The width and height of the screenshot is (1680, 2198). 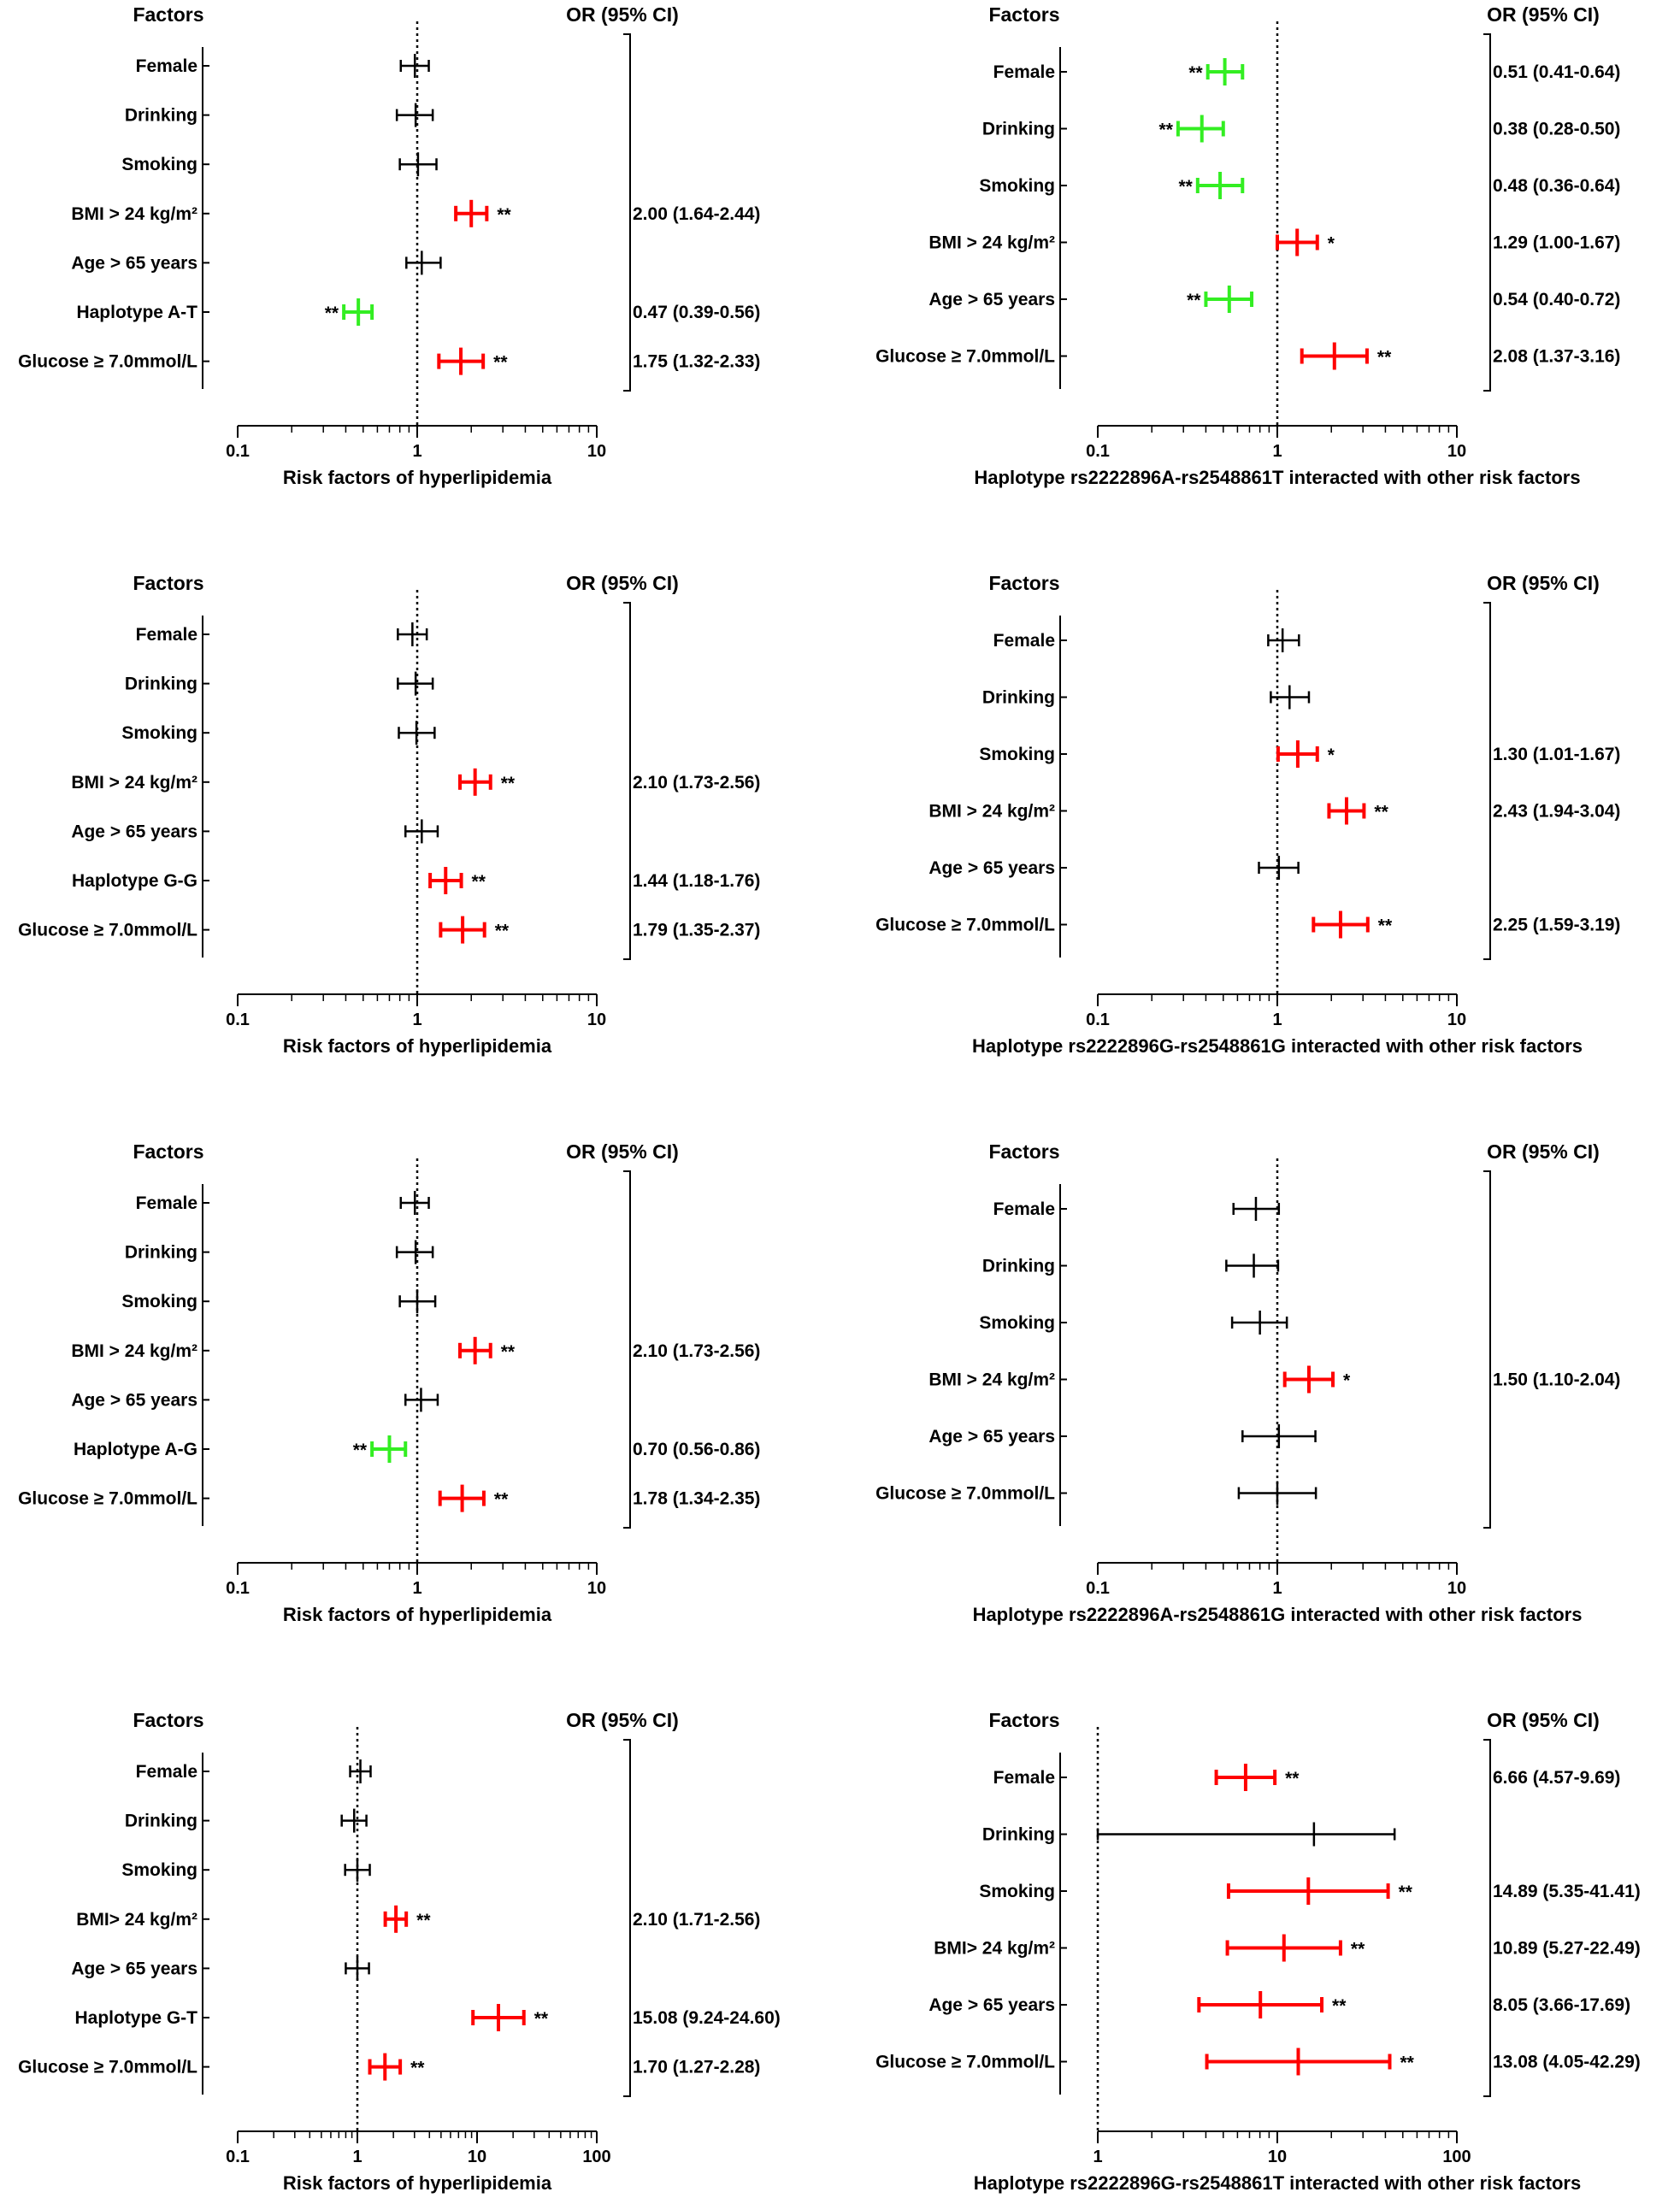 I want to click on or-ci-value: 1.70 (1.27-2.28), so click(x=696, y=2067).